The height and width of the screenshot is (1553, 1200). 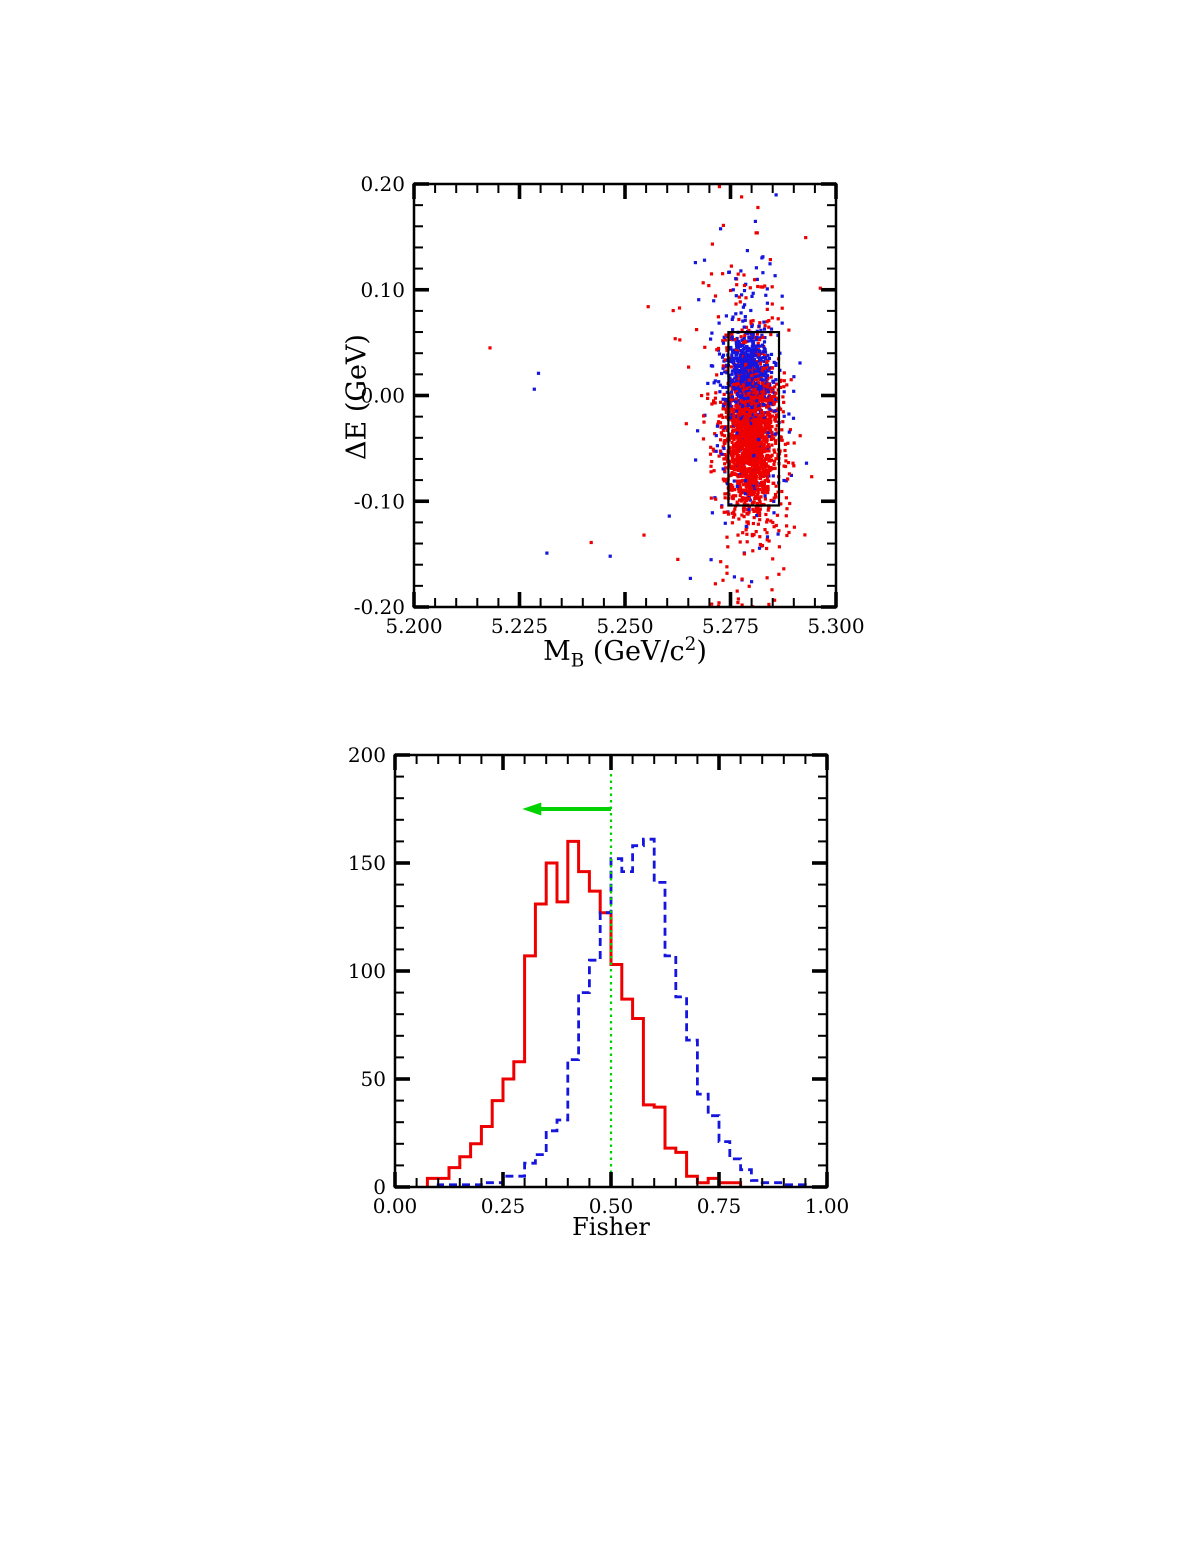 What do you see at coordinates (395, 1206) in the screenshot?
I see `histogram-x-tick-label: 0.00` at bounding box center [395, 1206].